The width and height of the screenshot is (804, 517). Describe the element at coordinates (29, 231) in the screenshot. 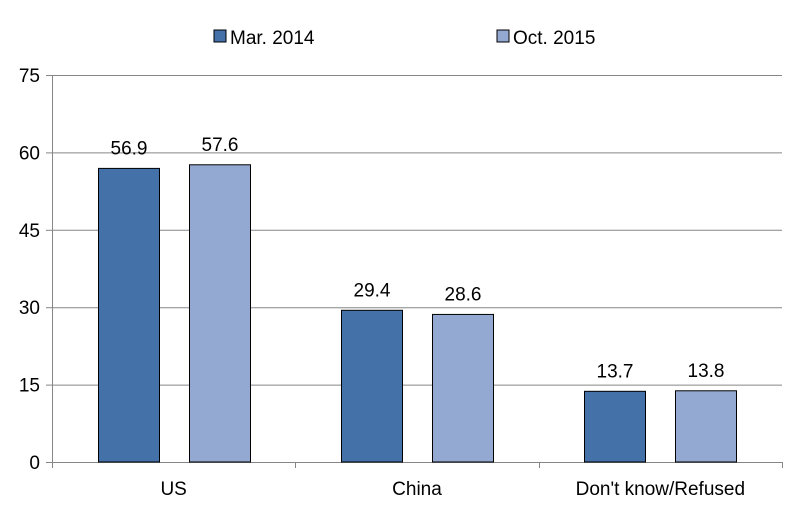

I see `y-tick-label: 45` at that location.